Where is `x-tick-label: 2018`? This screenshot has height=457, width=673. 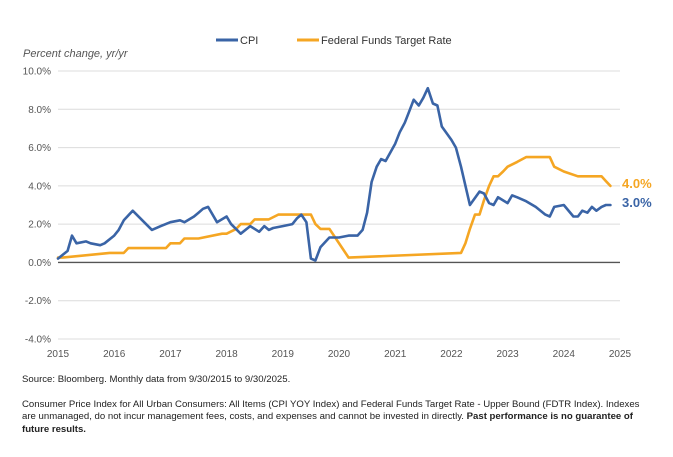 x-tick-label: 2018 is located at coordinates (226, 354).